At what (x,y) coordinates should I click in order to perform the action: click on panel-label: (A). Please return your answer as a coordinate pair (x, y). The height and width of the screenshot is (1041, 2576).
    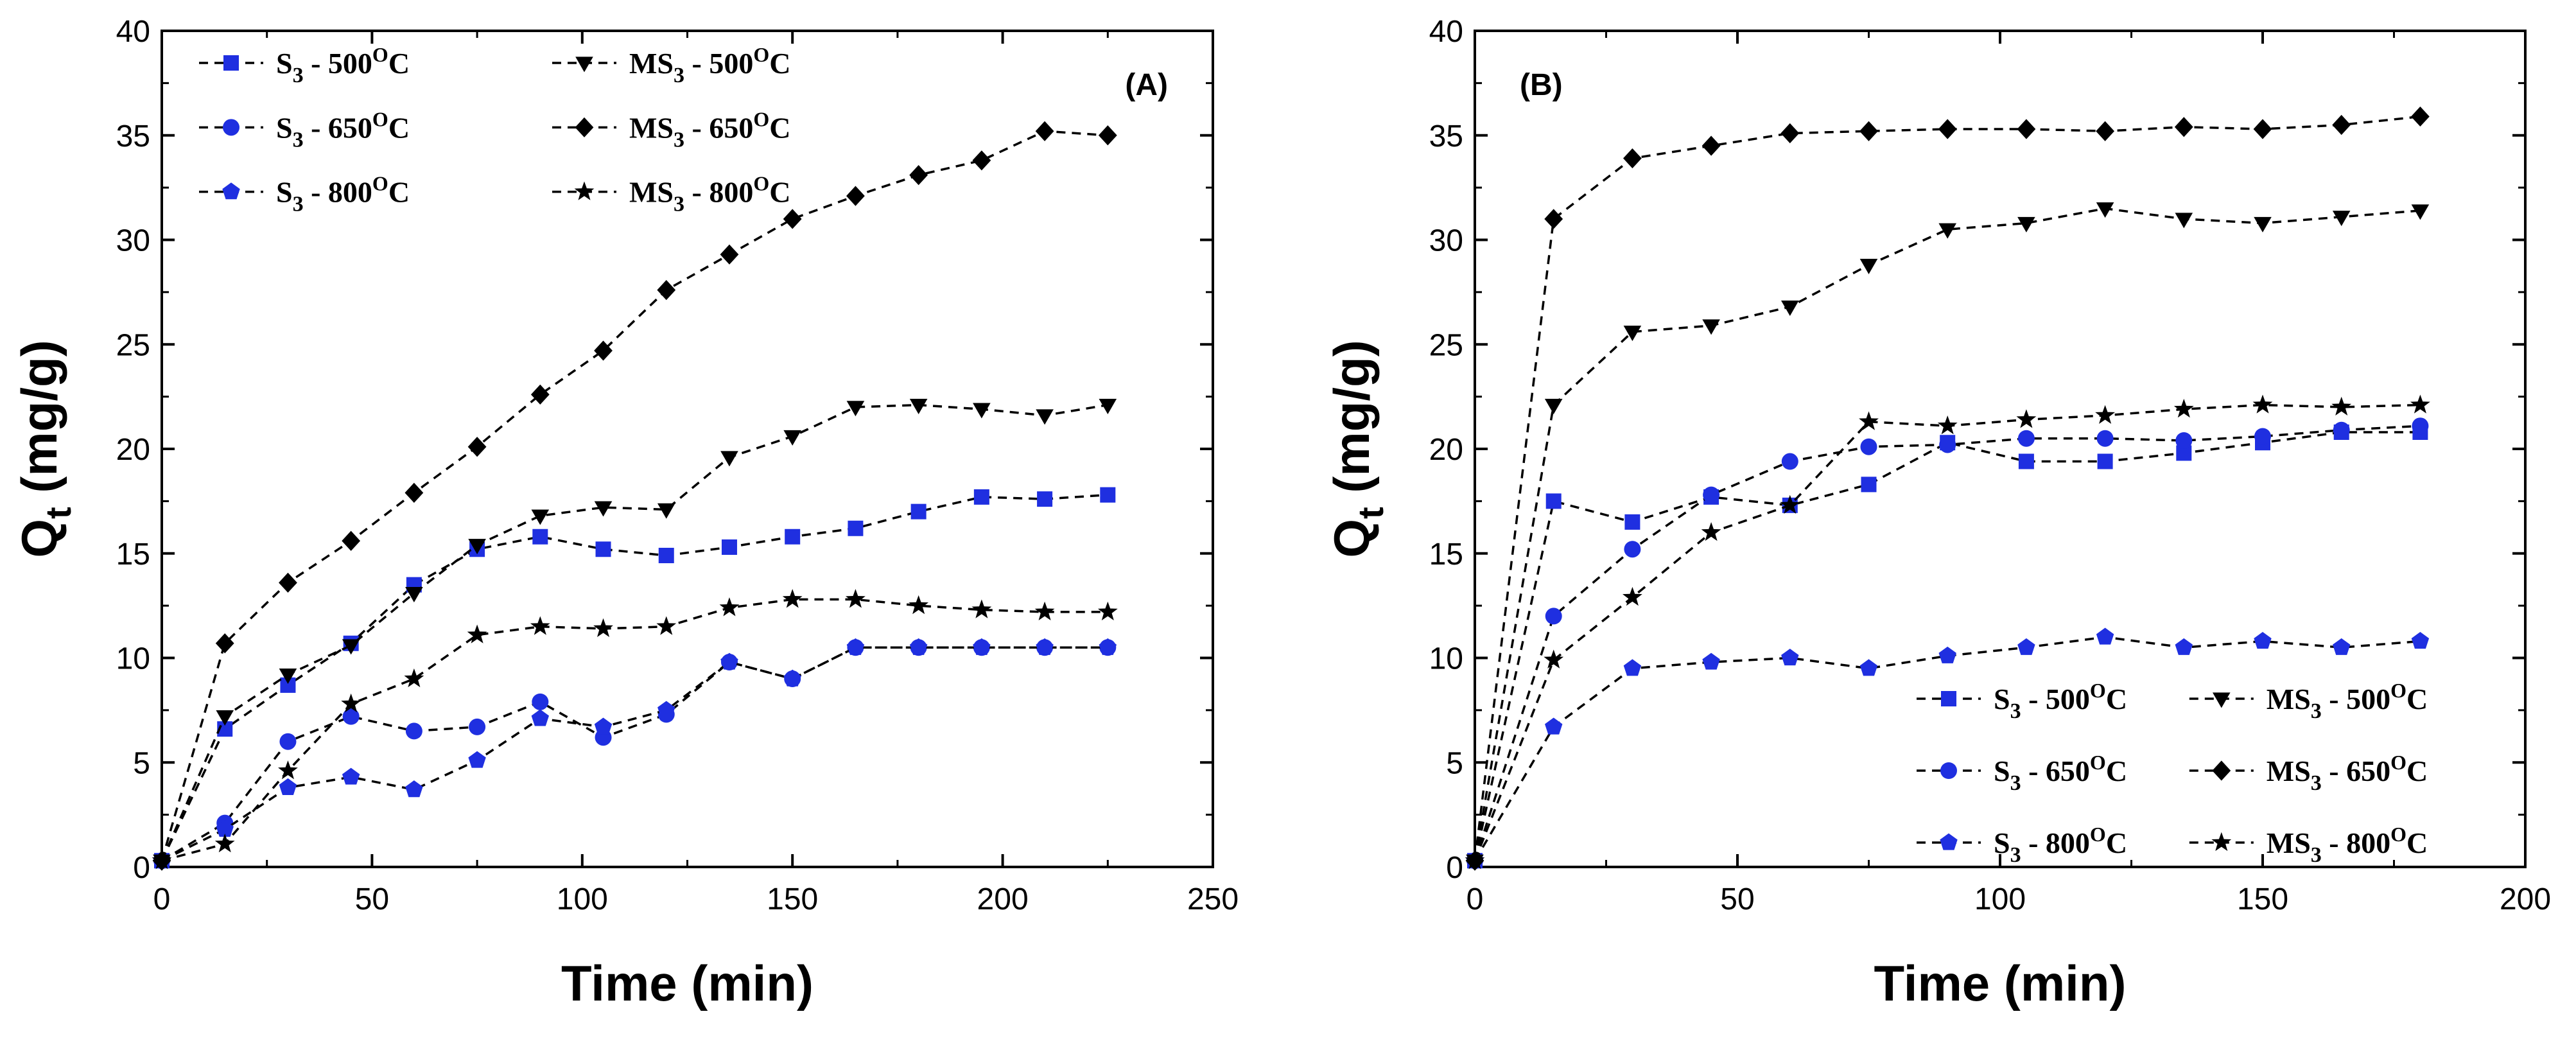
    Looking at the image, I should click on (1146, 85).